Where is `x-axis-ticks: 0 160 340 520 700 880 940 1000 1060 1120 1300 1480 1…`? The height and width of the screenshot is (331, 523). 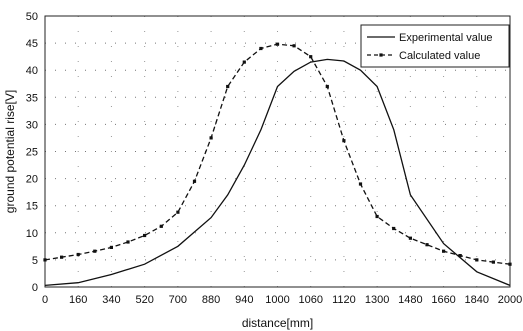
x-axis-ticks: 0 160 340 520 700 880 940 1000 1060 1120 1300 1480 1… is located at coordinates (282, 300).